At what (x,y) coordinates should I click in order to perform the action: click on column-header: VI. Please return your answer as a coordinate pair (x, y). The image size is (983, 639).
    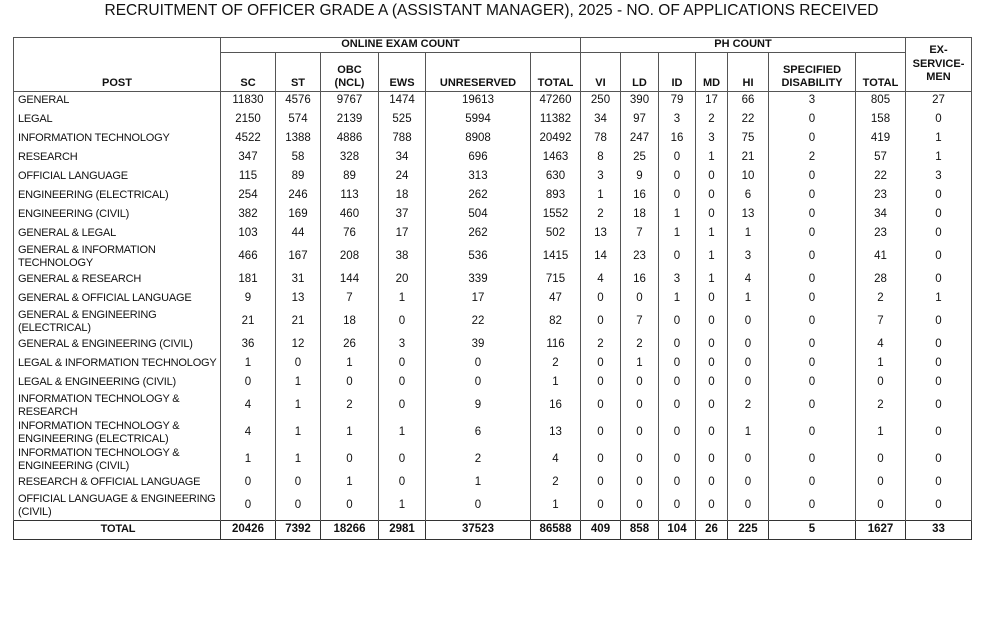
    Looking at the image, I should click on (600, 71).